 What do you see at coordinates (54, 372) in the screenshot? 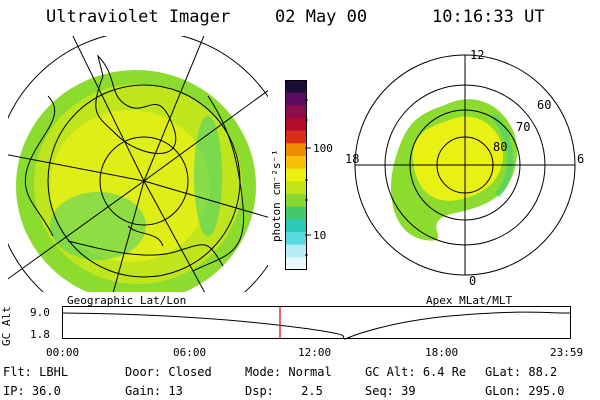
I see `filter-value: LBHL` at bounding box center [54, 372].